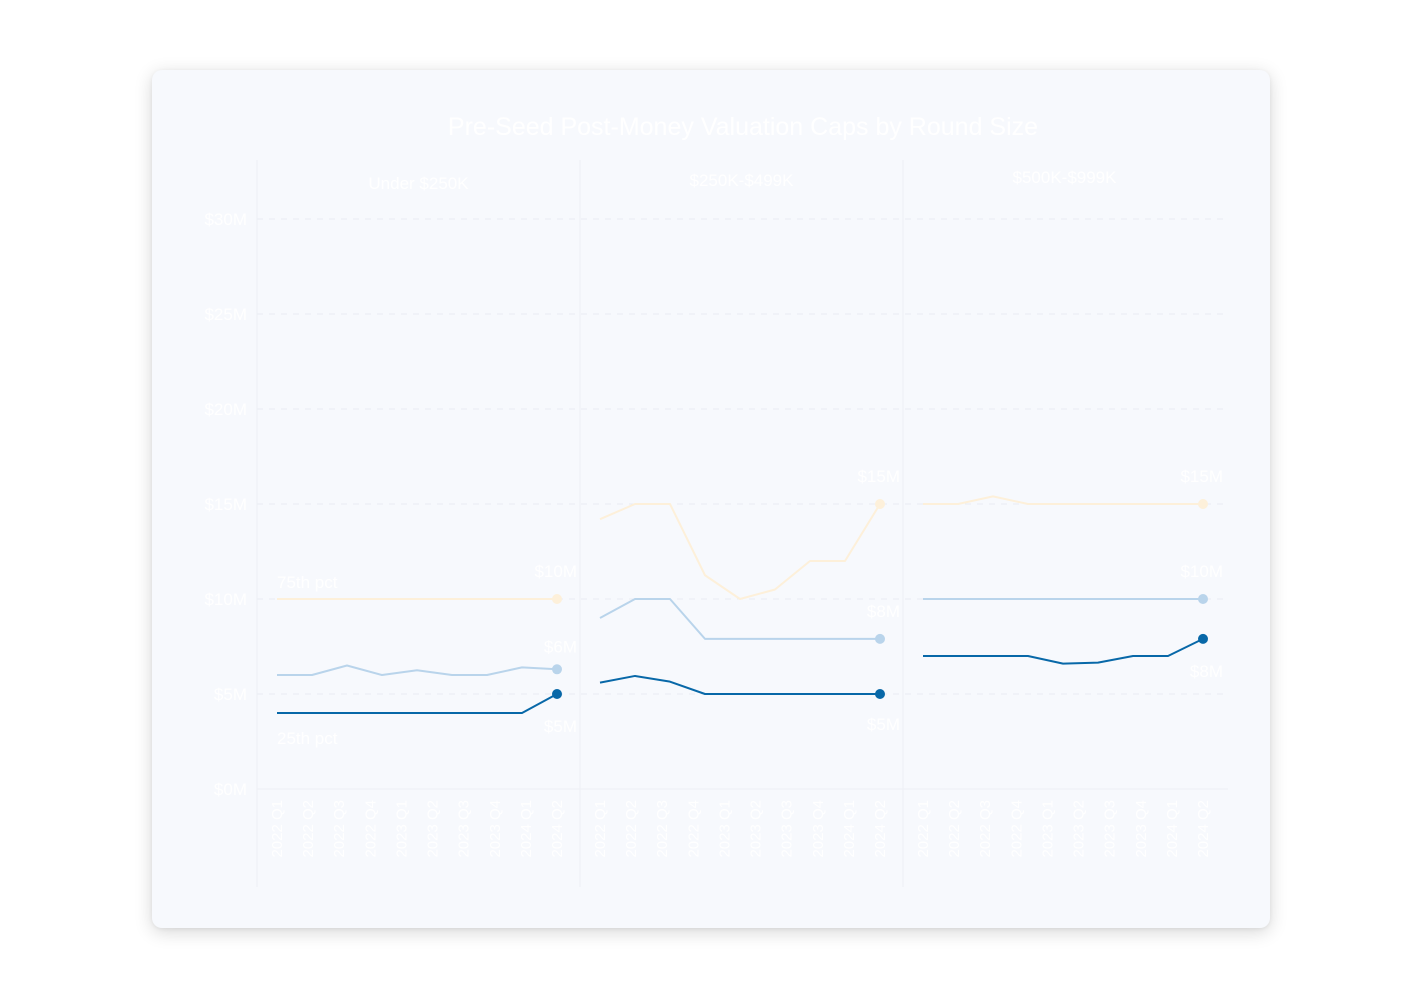 The height and width of the screenshot is (1000, 1420). Describe the element at coordinates (1206, 671) in the screenshot. I see `end-label-p25: $8M` at that location.